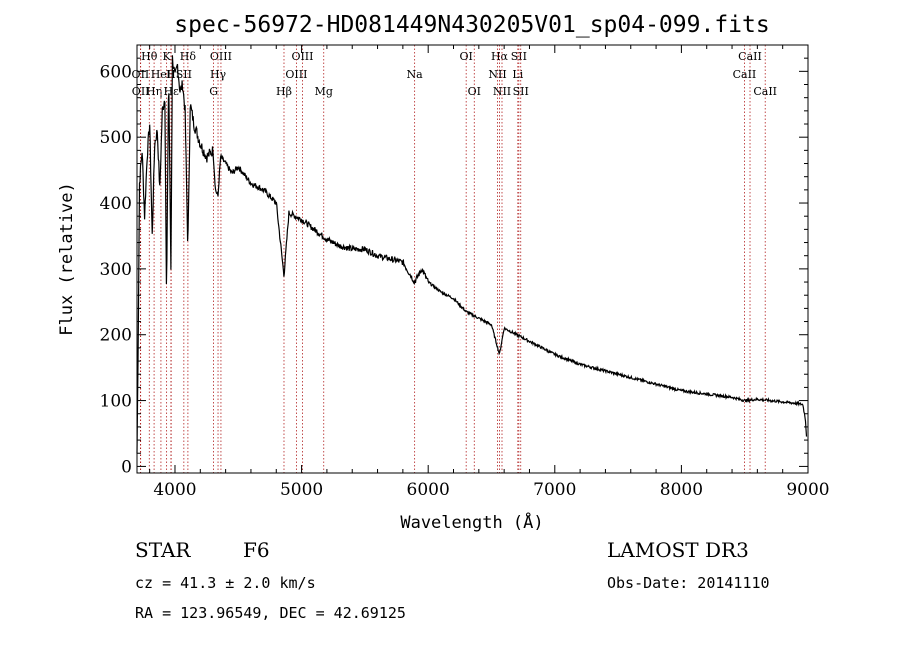 The width and height of the screenshot is (900, 649). I want to click on y-tick-label: 0, so click(126, 467).